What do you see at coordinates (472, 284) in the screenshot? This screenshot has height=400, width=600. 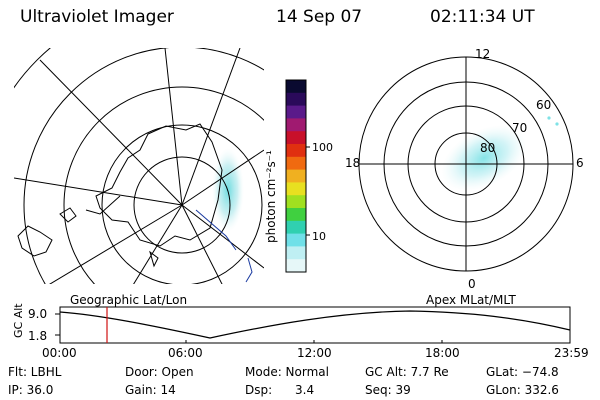 I see `mlt-label-0: 0` at bounding box center [472, 284].